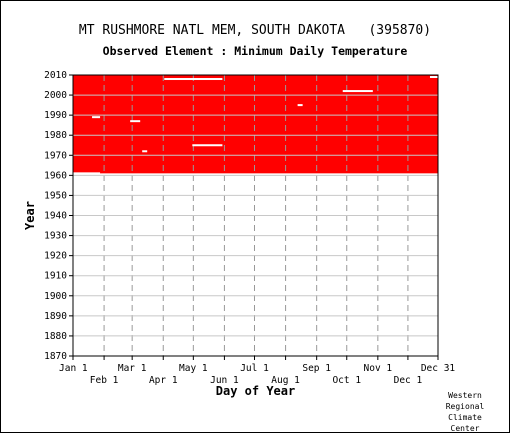 This screenshot has height=434, width=510. Describe the element at coordinates (55, 356) in the screenshot. I see `y-tick-label: 1870` at that location.